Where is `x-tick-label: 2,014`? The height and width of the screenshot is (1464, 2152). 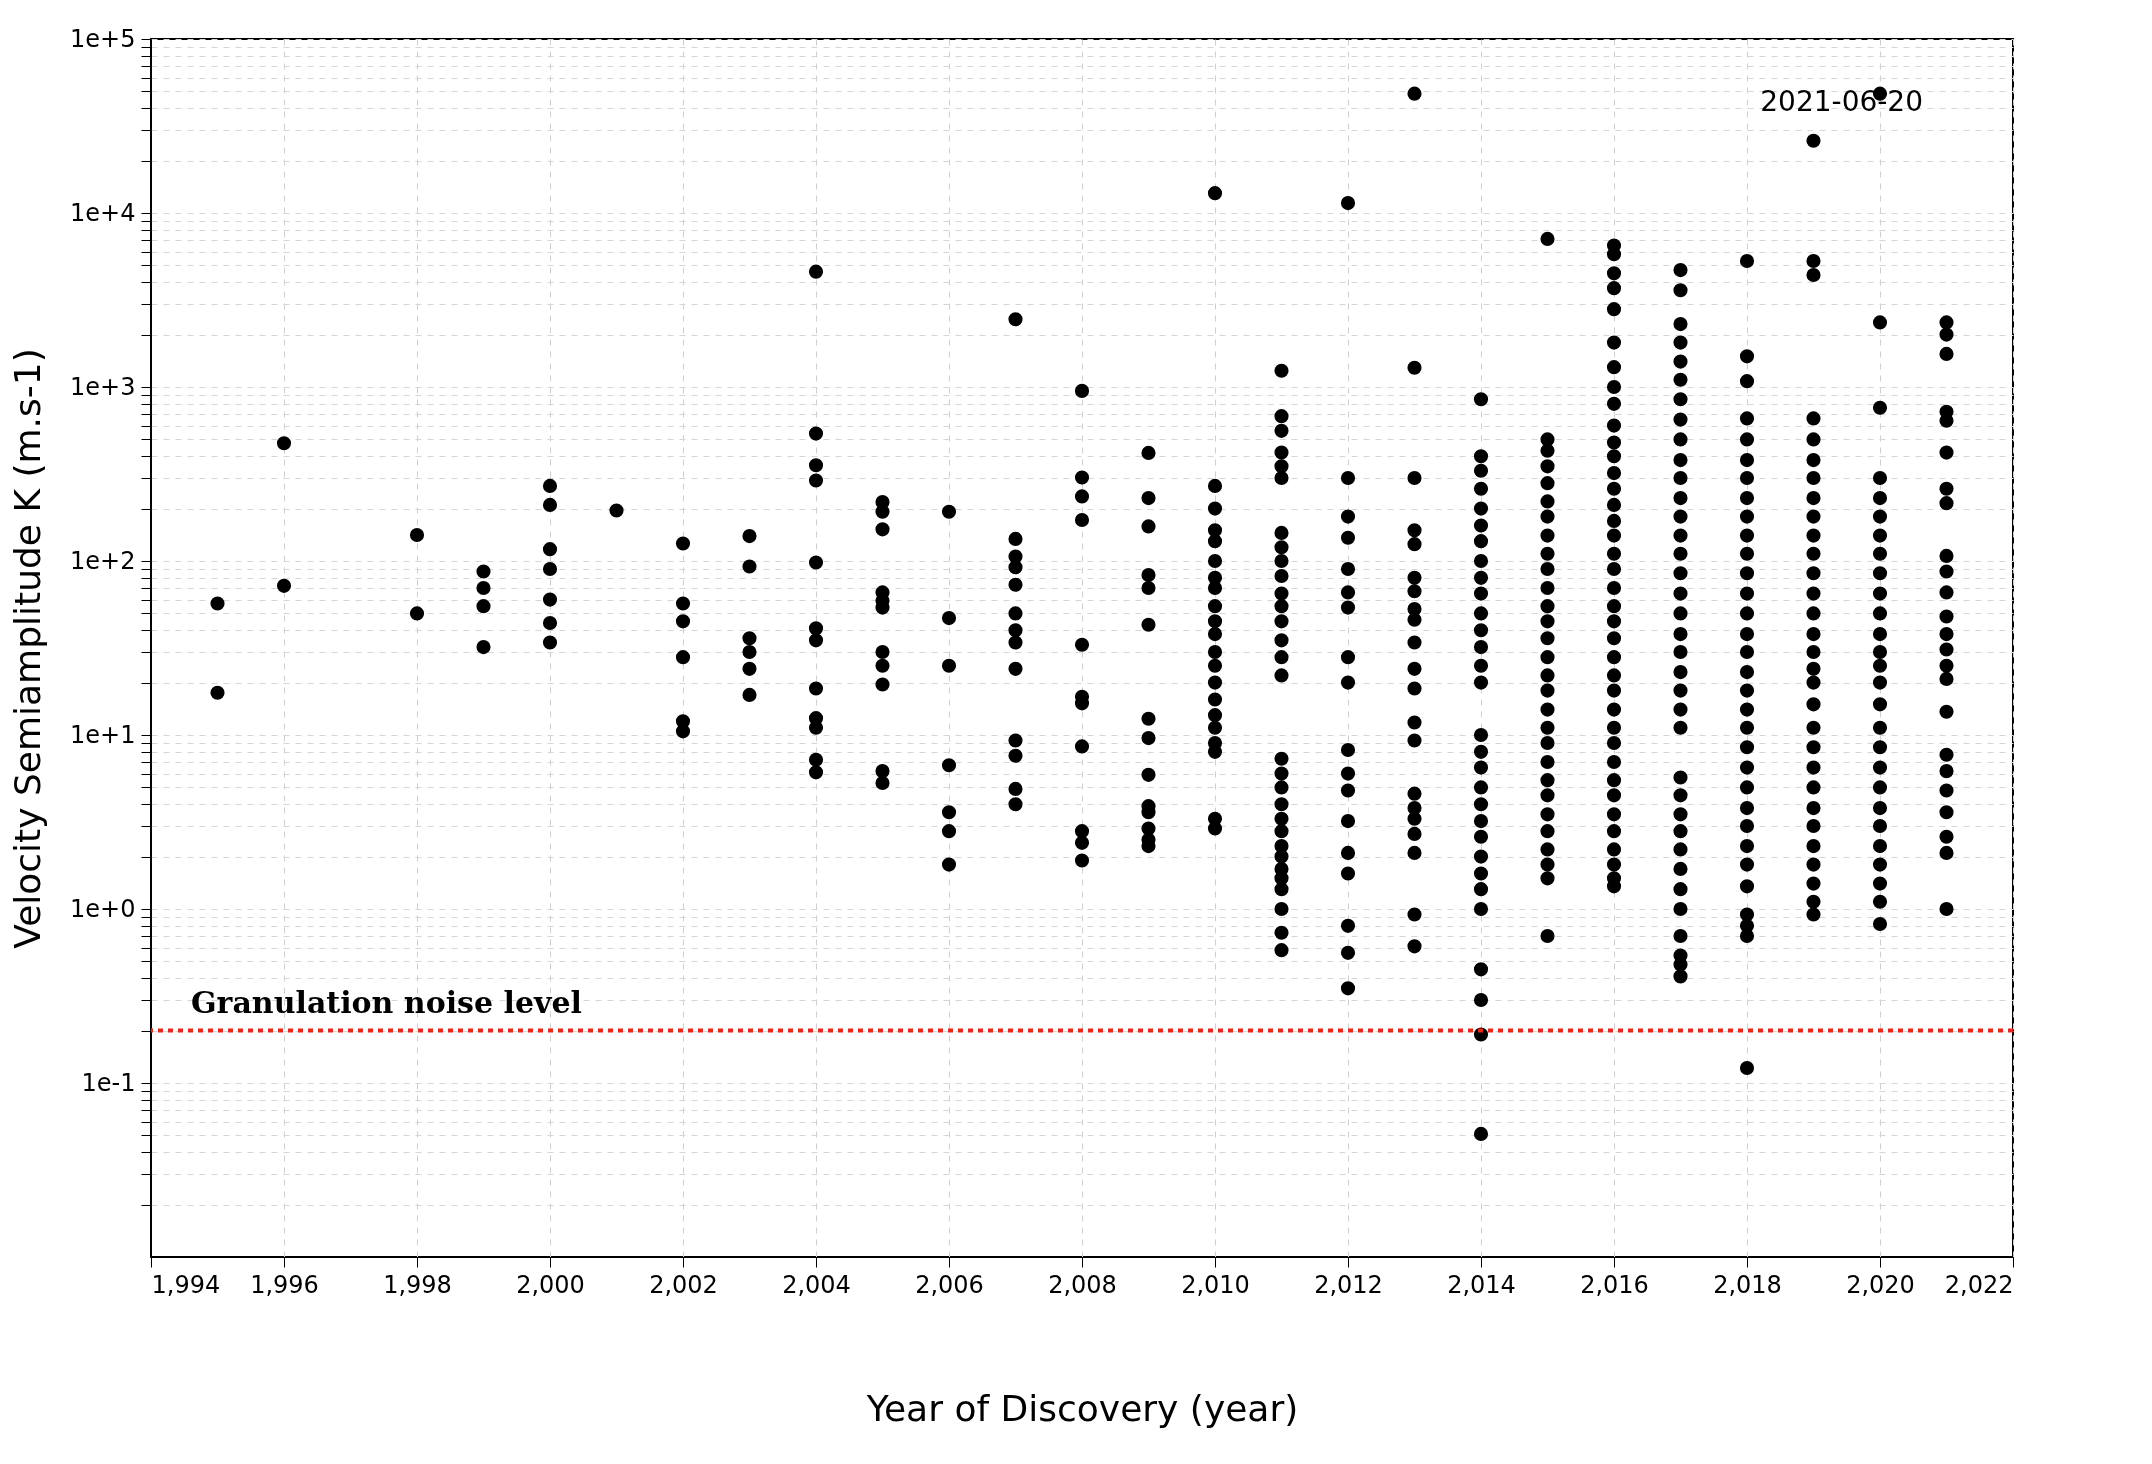 x-tick-label: 2,014 is located at coordinates (1481, 1284).